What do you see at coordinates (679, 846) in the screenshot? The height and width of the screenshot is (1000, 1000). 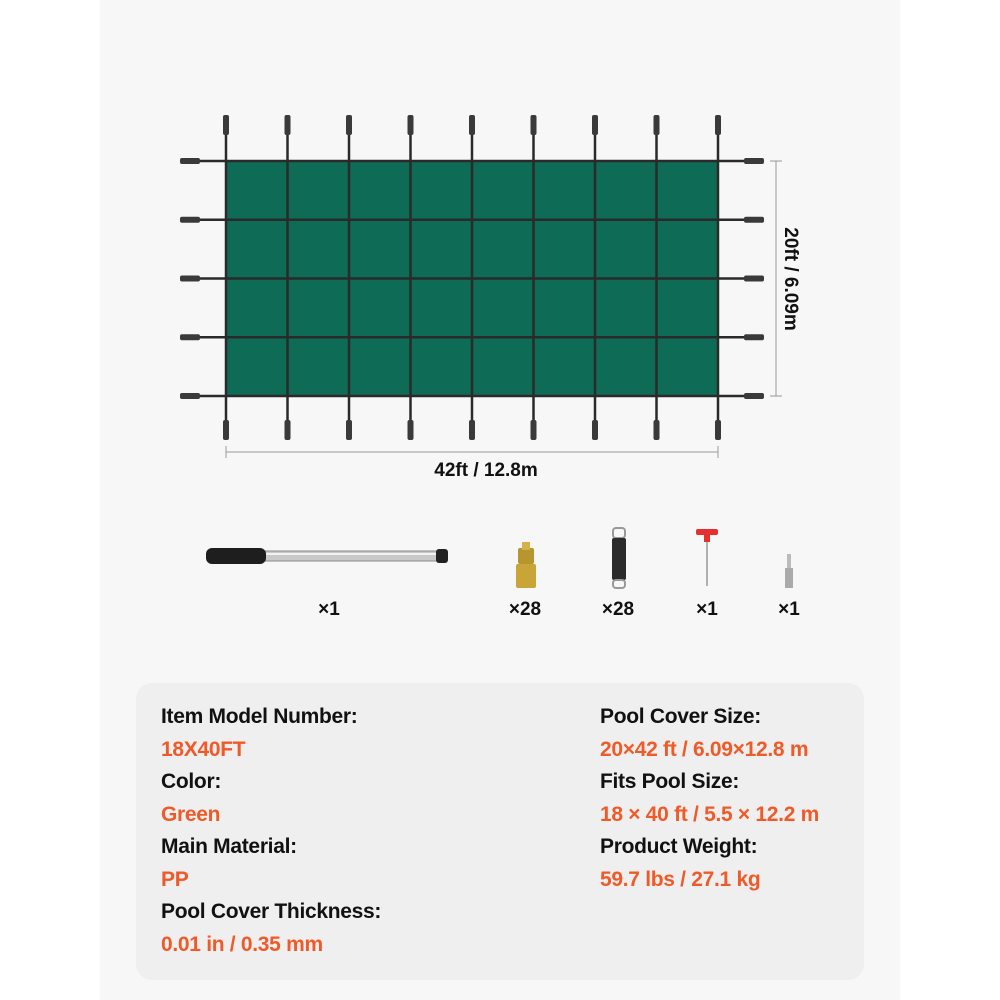 I see `spec-label: Product Weight:` at bounding box center [679, 846].